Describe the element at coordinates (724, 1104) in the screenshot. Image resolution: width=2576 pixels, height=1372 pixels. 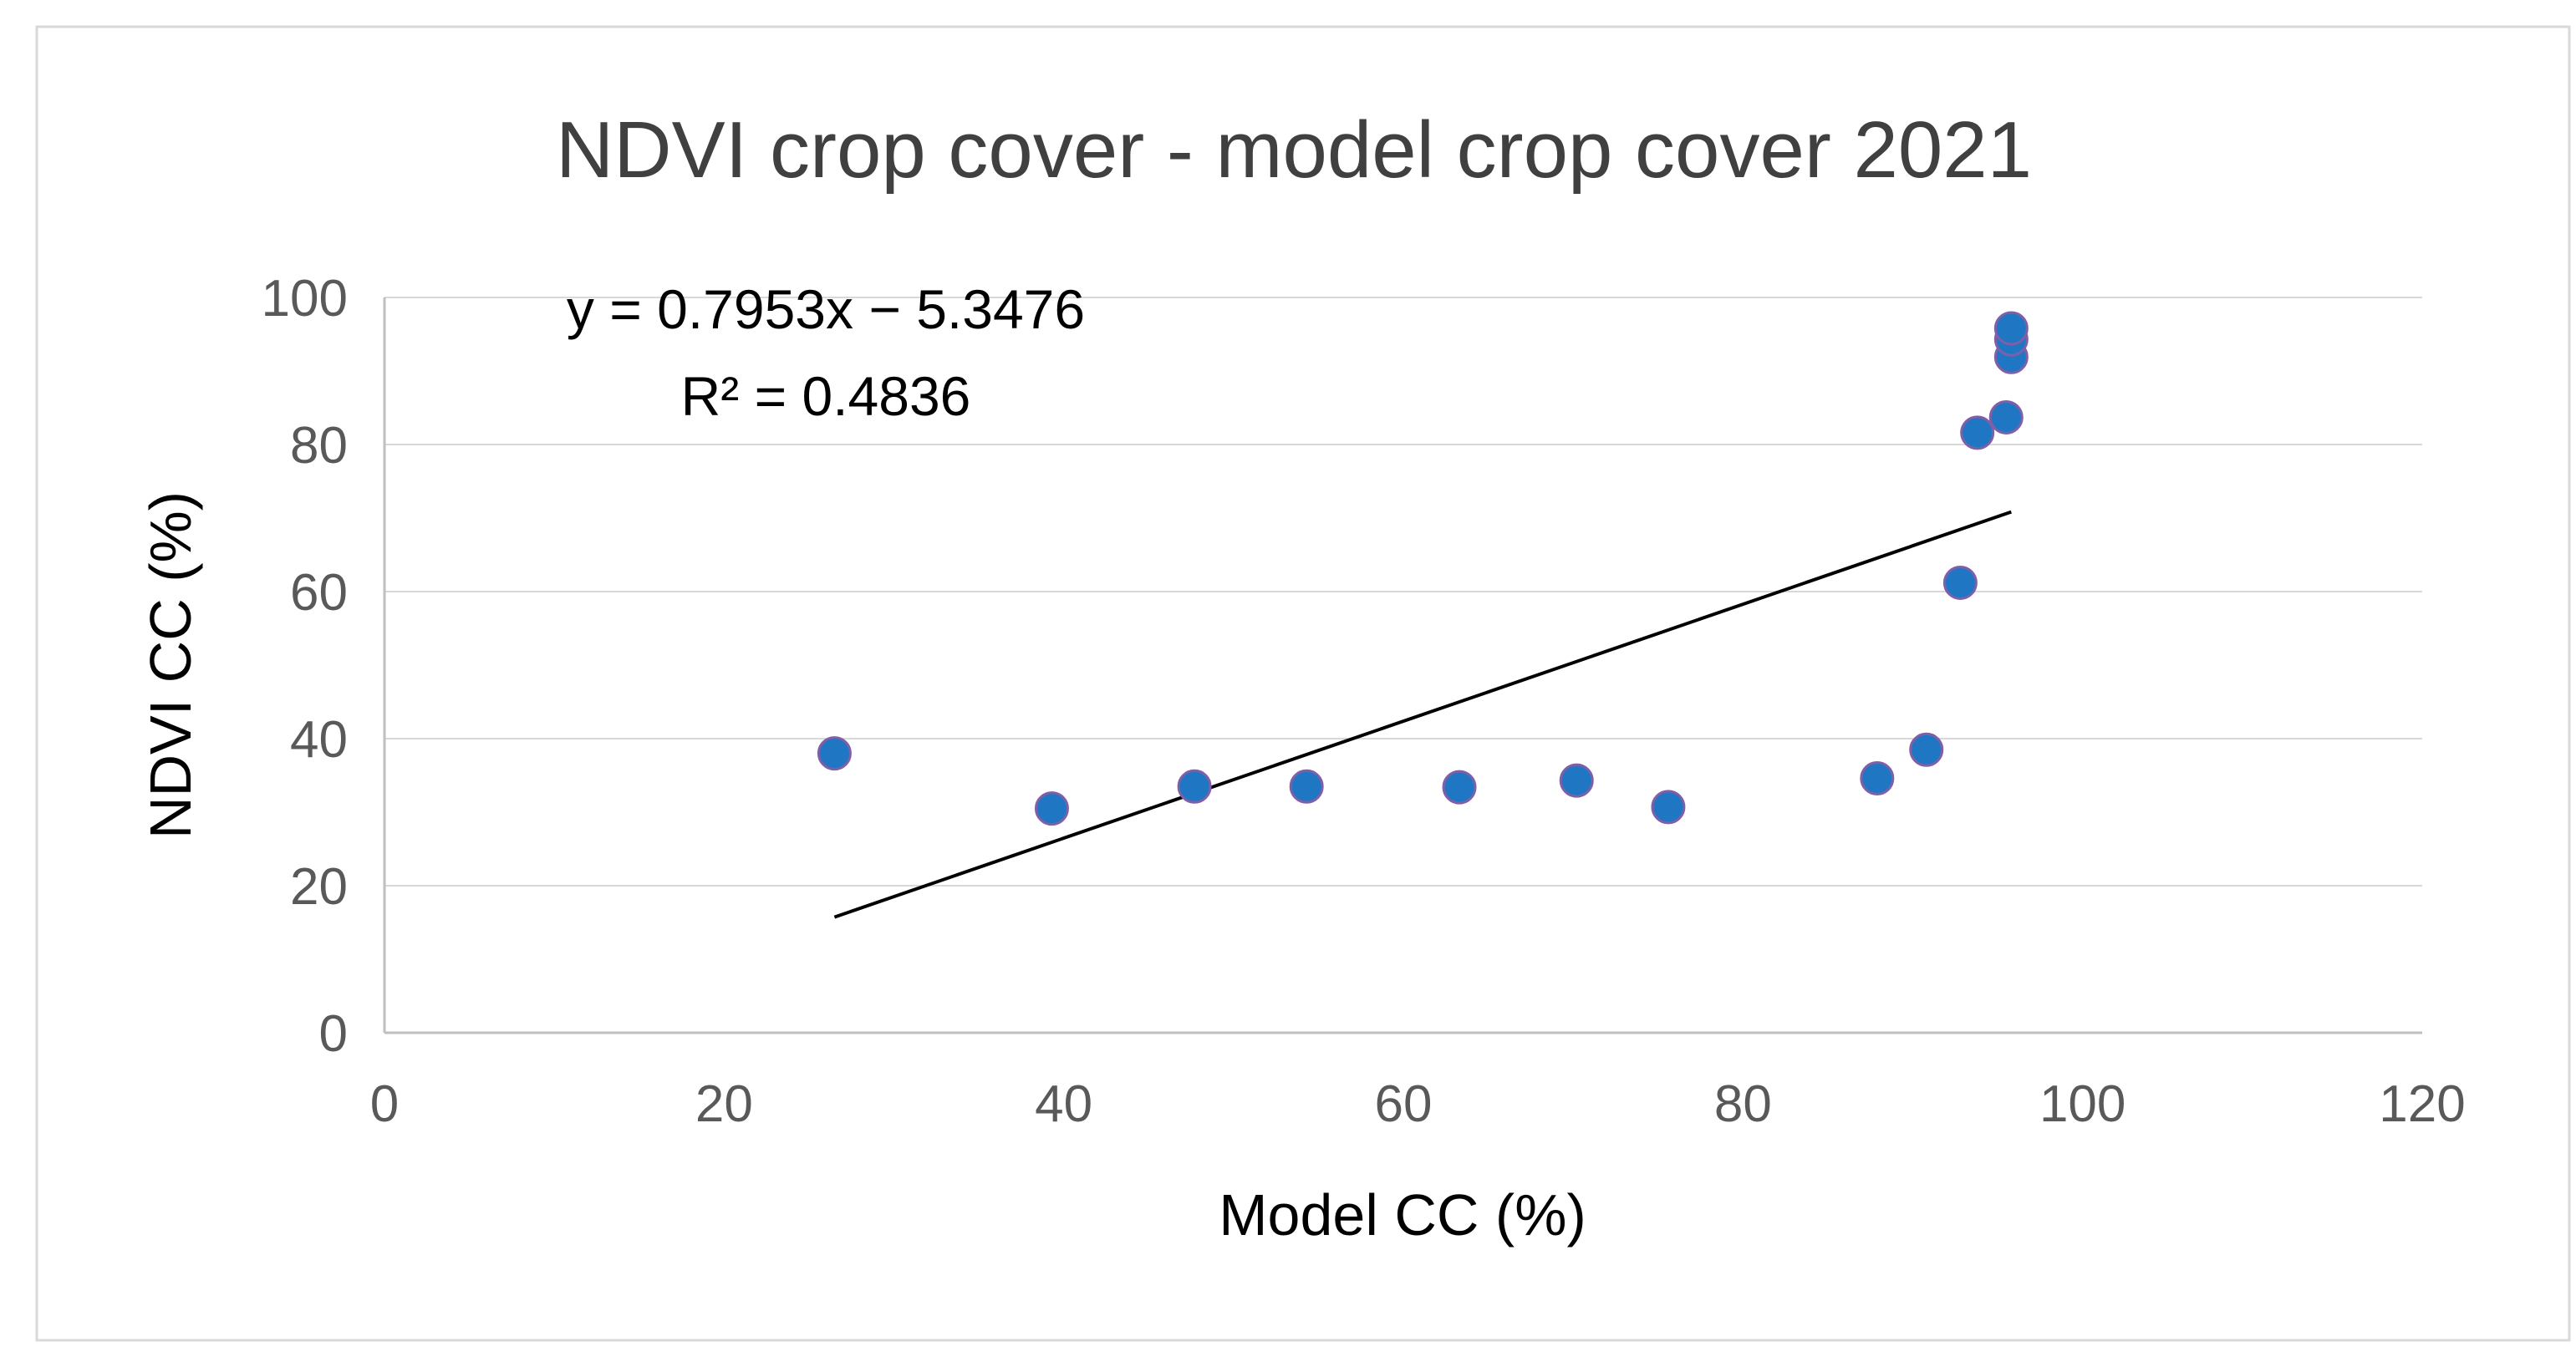
I see `x-tick-label-20: 20` at that location.